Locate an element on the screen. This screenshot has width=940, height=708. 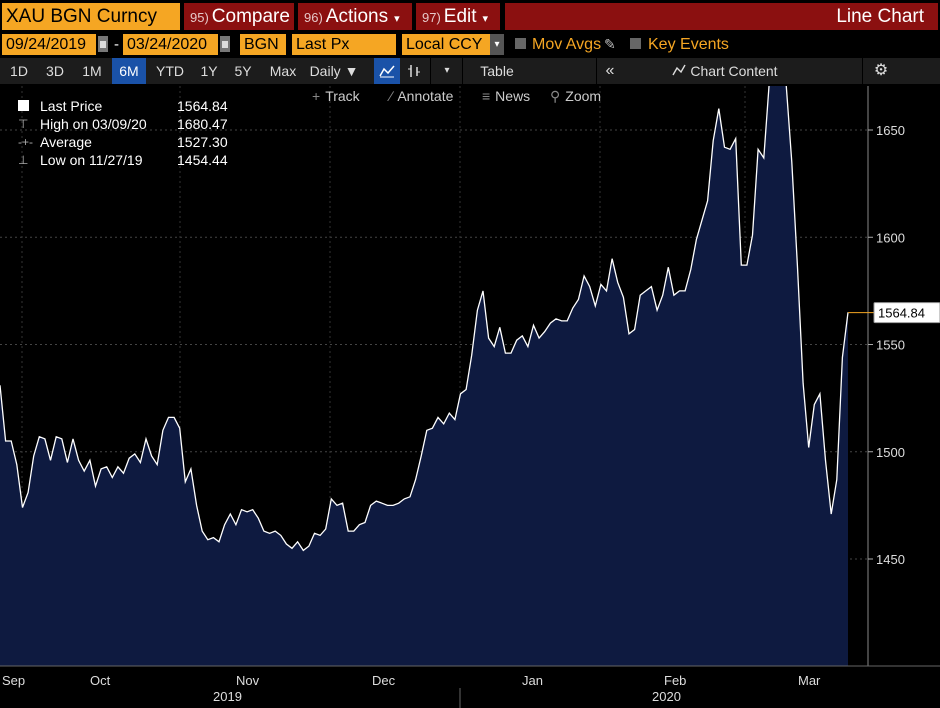
pencil-icon: ∕ is located at coordinates (391, 96).